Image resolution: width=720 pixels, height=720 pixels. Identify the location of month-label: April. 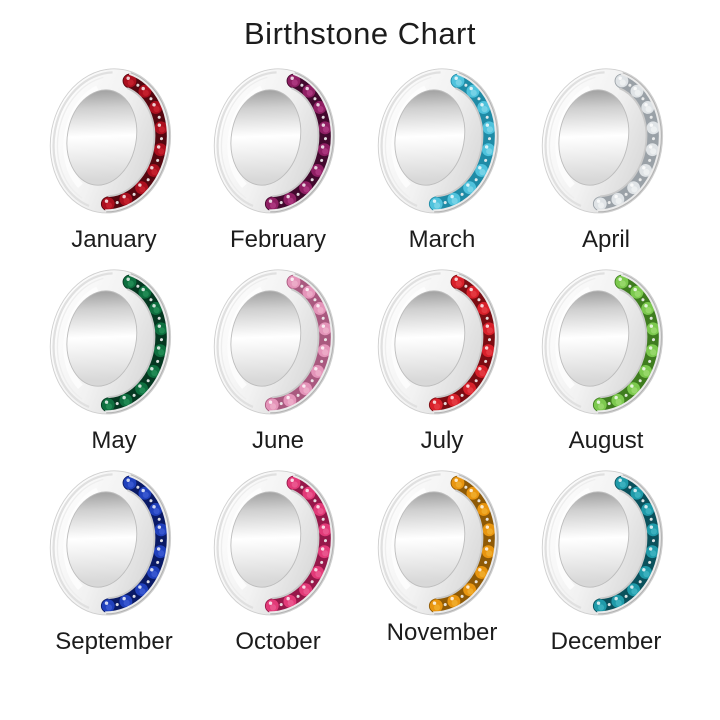
(605, 239).